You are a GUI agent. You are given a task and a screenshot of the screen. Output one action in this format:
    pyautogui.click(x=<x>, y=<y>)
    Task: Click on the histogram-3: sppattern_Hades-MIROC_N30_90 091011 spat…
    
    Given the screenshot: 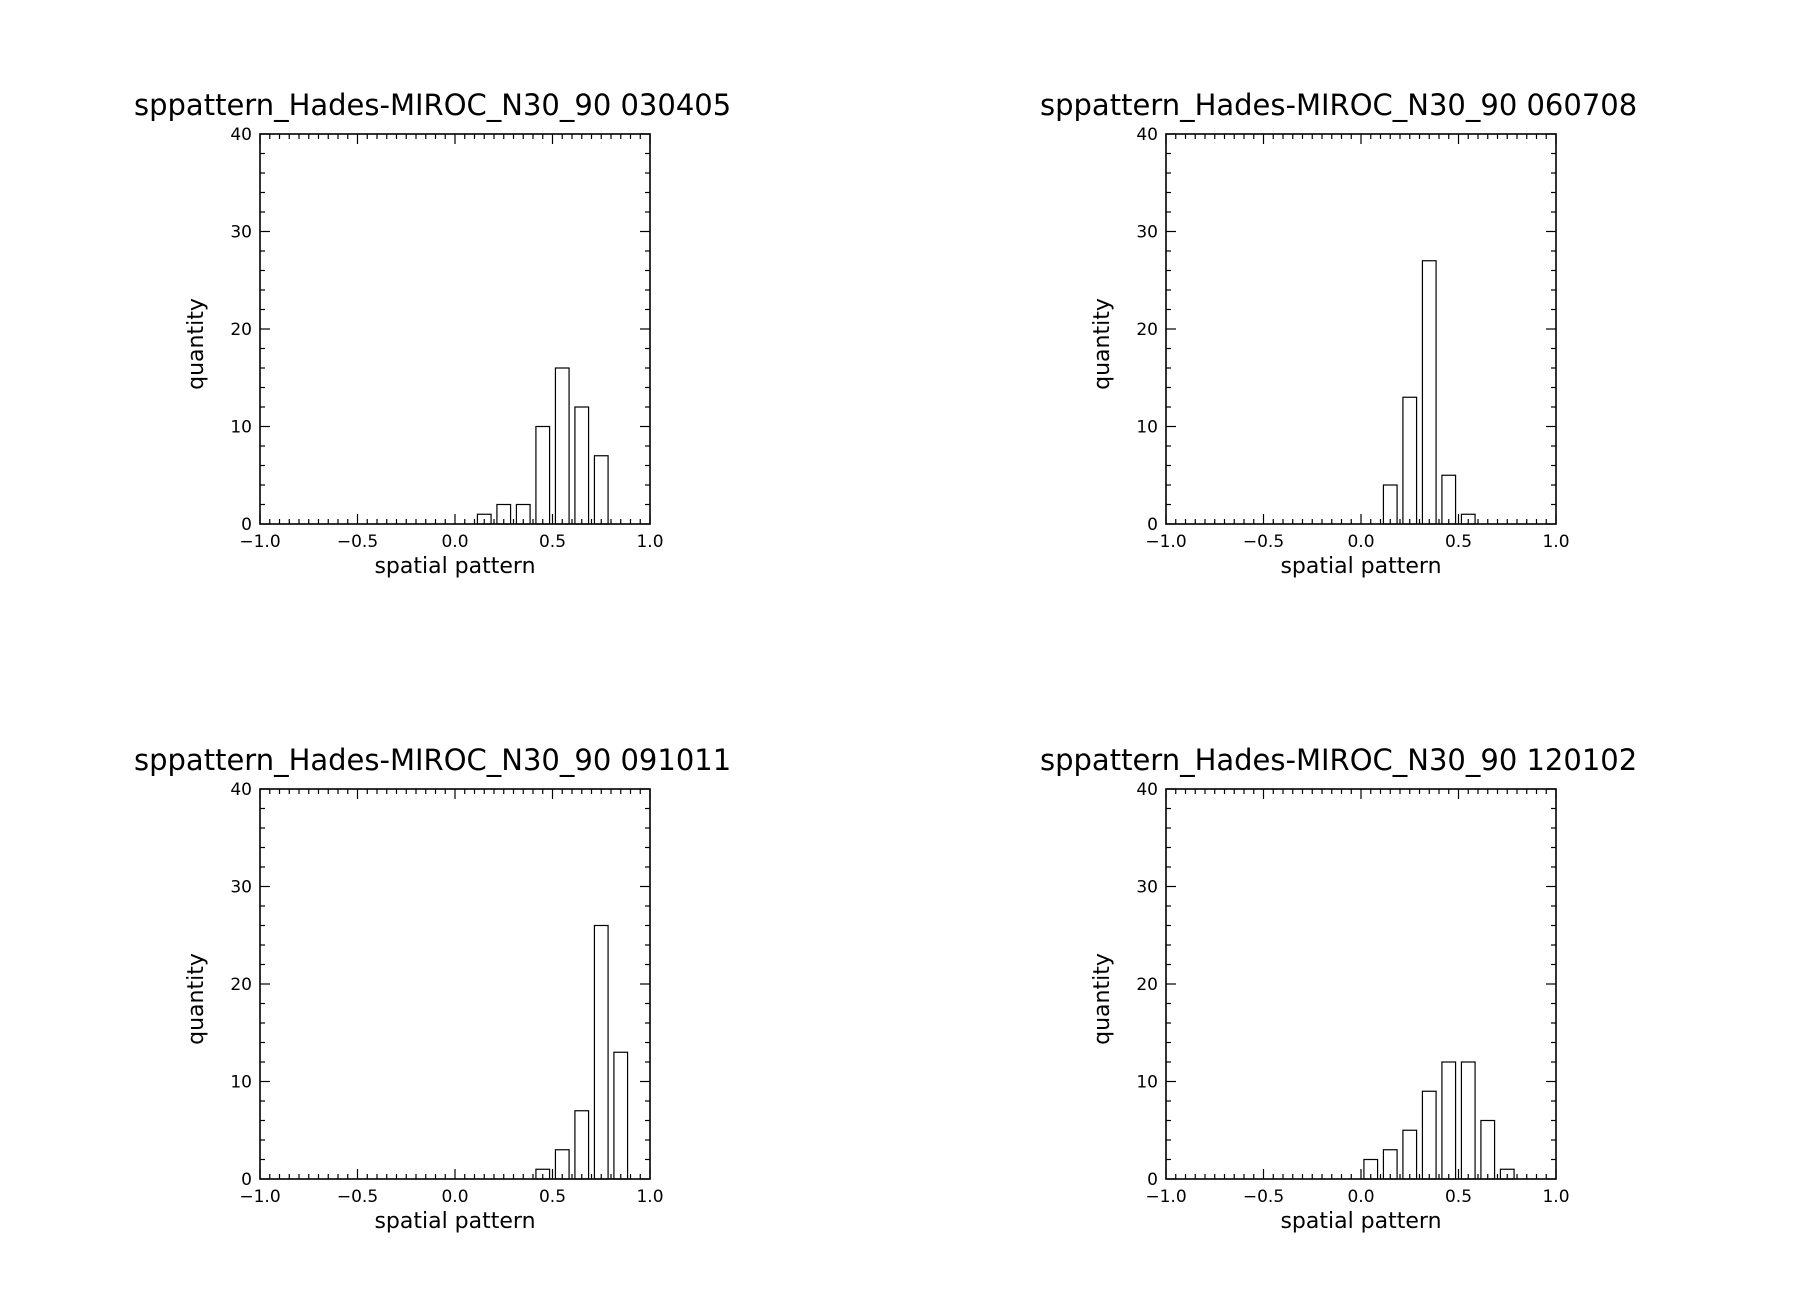 What is the action you would take?
    pyautogui.click(x=432, y=988)
    